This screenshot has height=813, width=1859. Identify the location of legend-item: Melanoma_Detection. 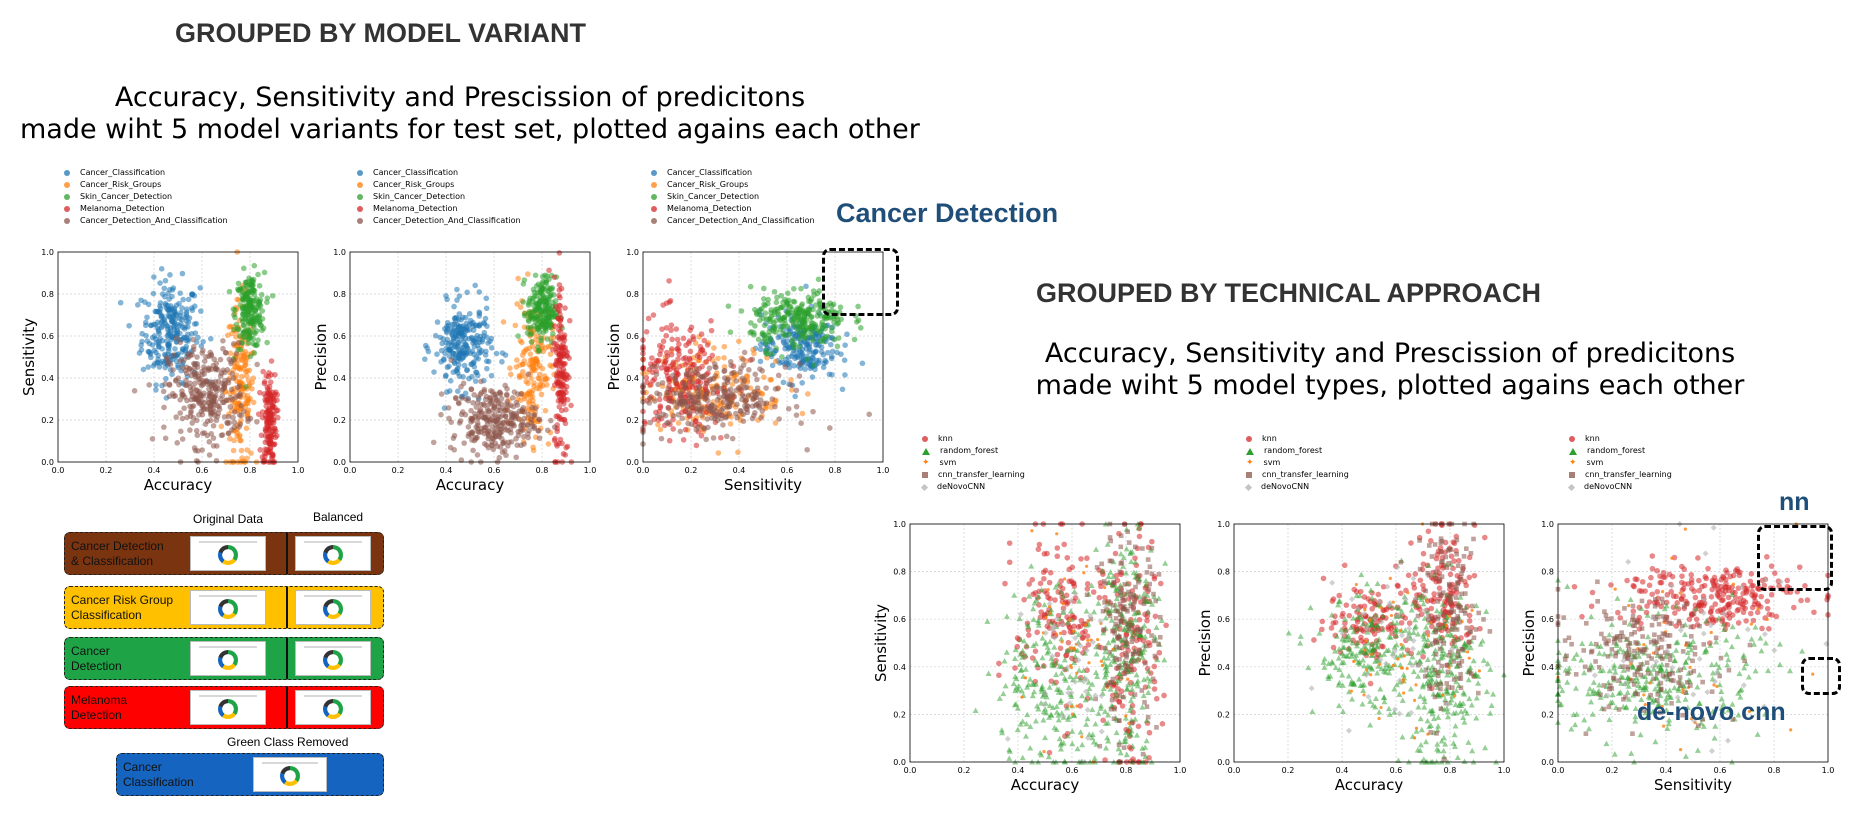
(439, 209).